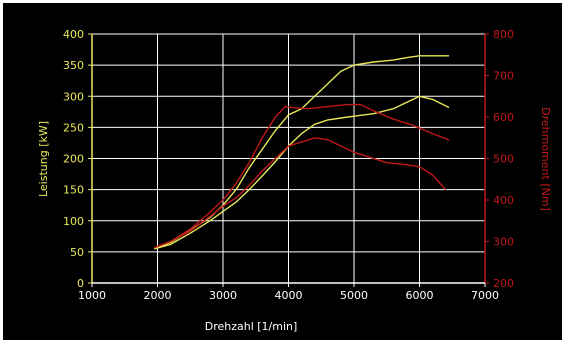 The width and height of the screenshot is (565, 343). I want to click on y-left-tick-label: 150, so click(73, 190).